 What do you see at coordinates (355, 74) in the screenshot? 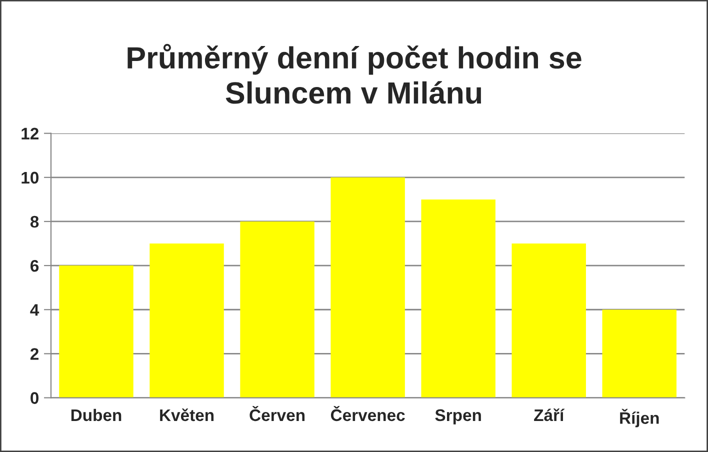
I see `chart-title: Průměrný denní počet hodin se Sluncem v Milánu` at bounding box center [355, 74].